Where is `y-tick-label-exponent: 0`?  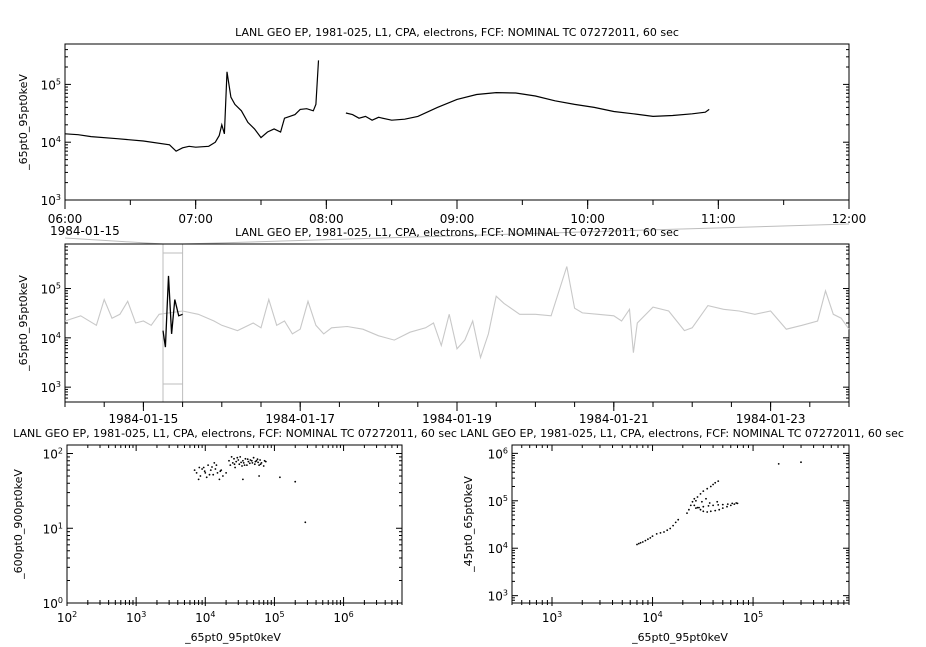 y-tick-label-exponent: 0 is located at coordinates (60, 600).